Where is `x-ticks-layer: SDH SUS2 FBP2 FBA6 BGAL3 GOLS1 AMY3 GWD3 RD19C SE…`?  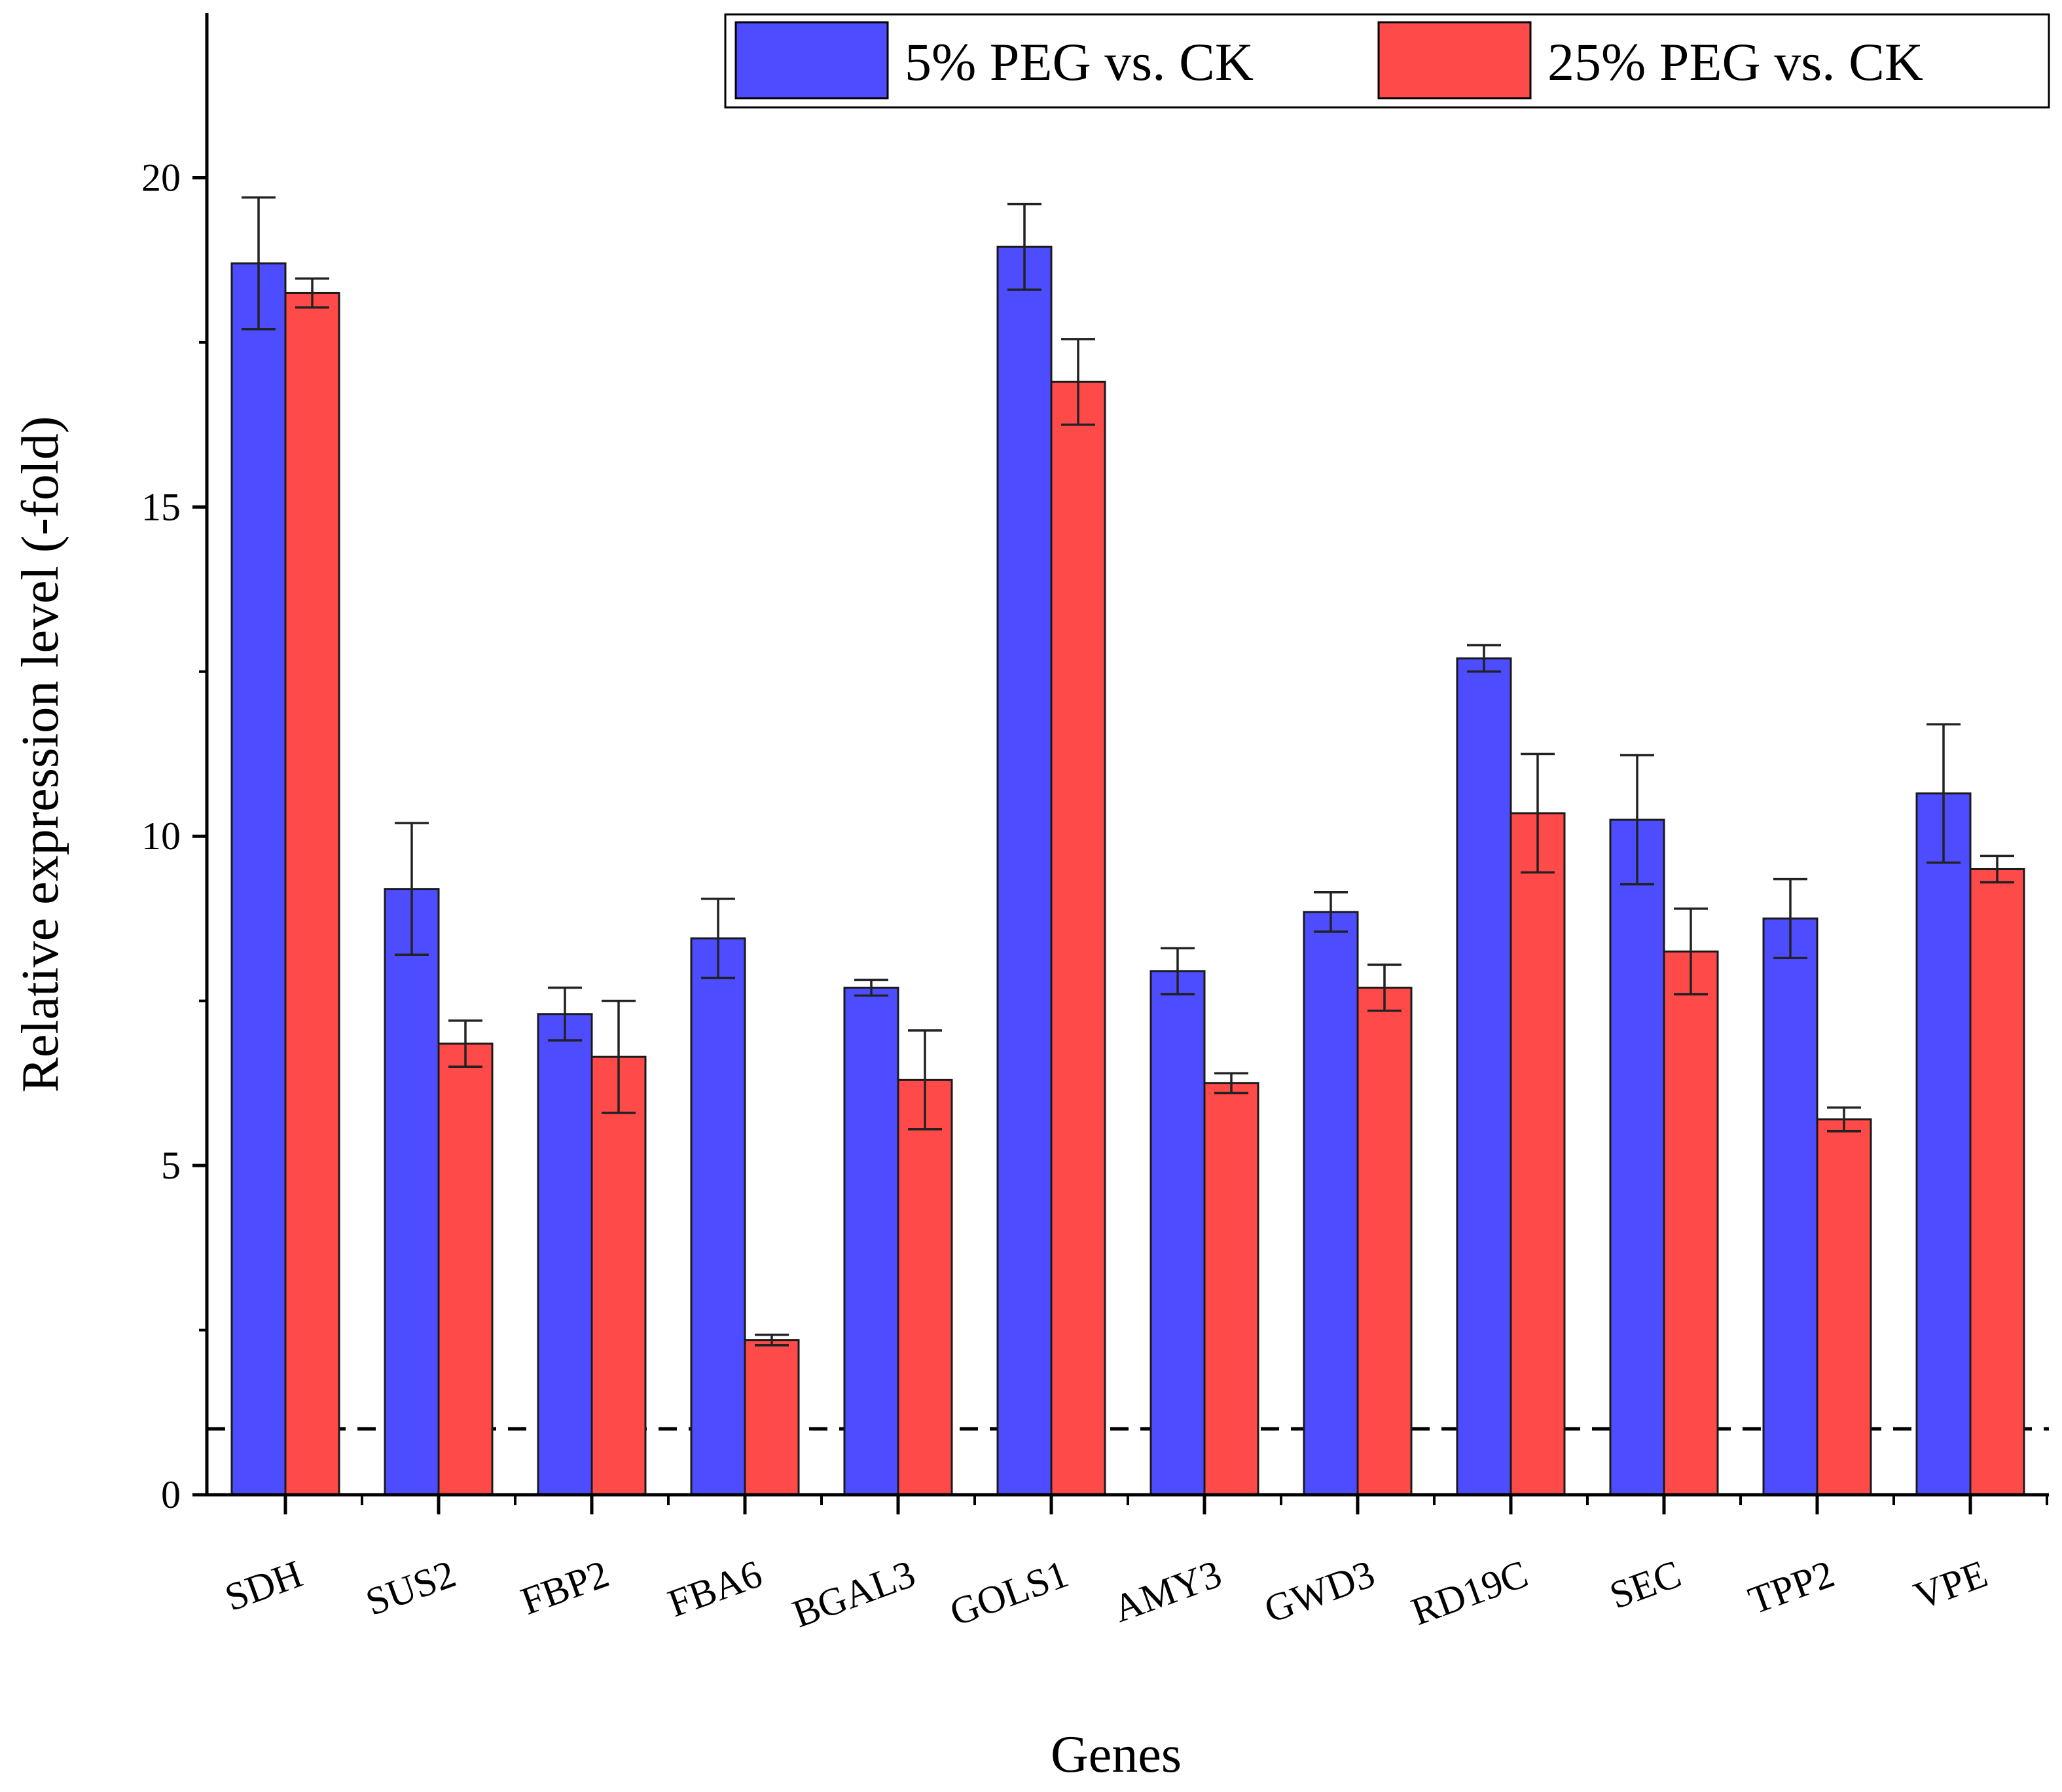 x-ticks-layer: SDH SUS2 FBP2 FBA6 BGAL3 GOLS1 AMY3 GWD3 RD19C SE… is located at coordinates (1134, 1566).